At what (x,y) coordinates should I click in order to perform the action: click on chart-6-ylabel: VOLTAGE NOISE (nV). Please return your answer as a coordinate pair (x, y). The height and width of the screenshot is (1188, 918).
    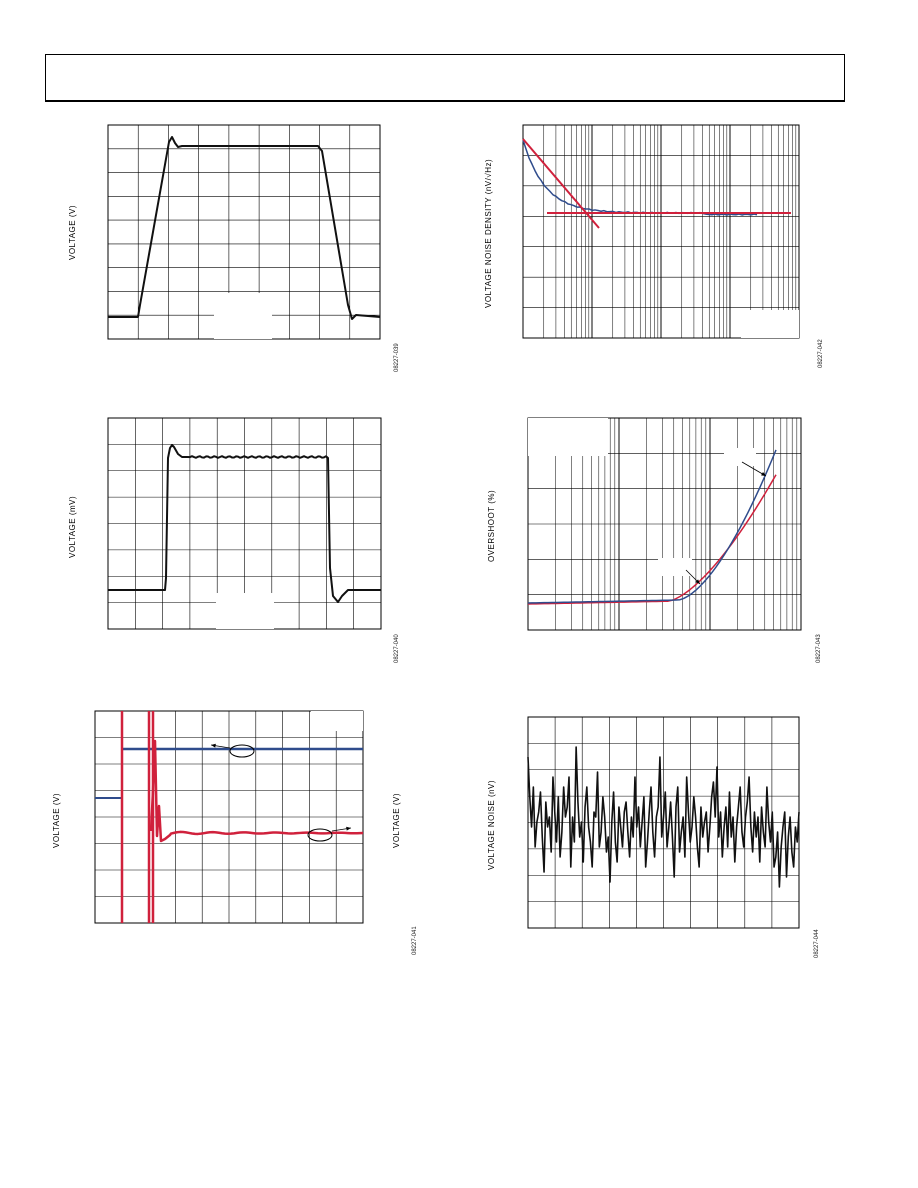
    Looking at the image, I should click on (491, 824).